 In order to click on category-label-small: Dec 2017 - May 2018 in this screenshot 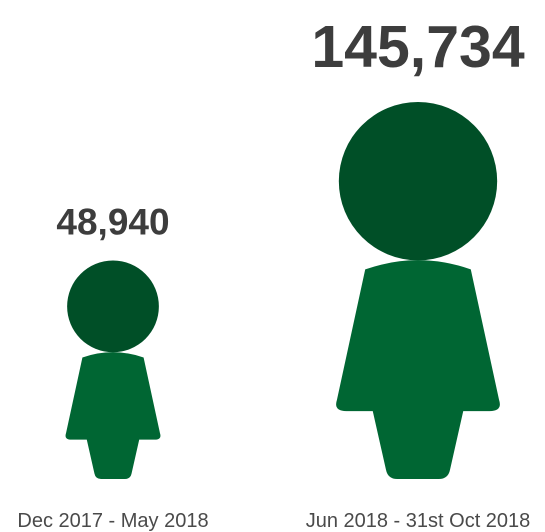, I will do `click(112, 521)`.